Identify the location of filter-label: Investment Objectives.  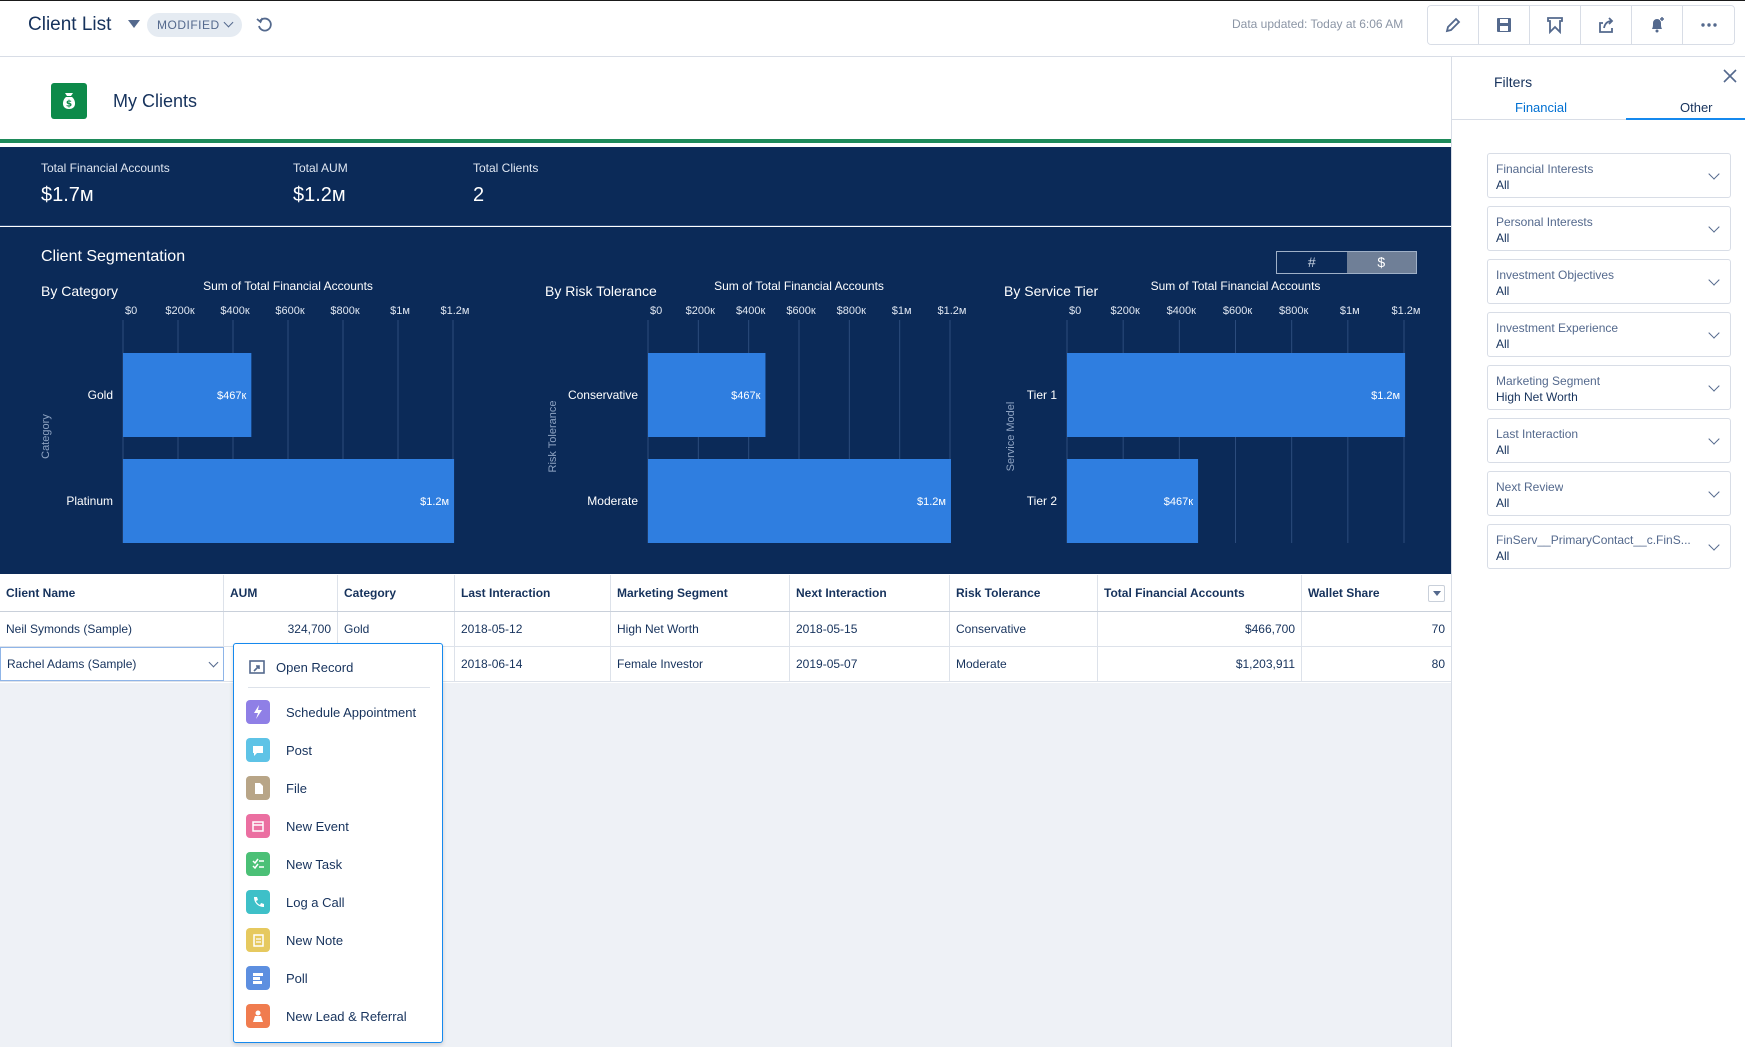
(1555, 275).